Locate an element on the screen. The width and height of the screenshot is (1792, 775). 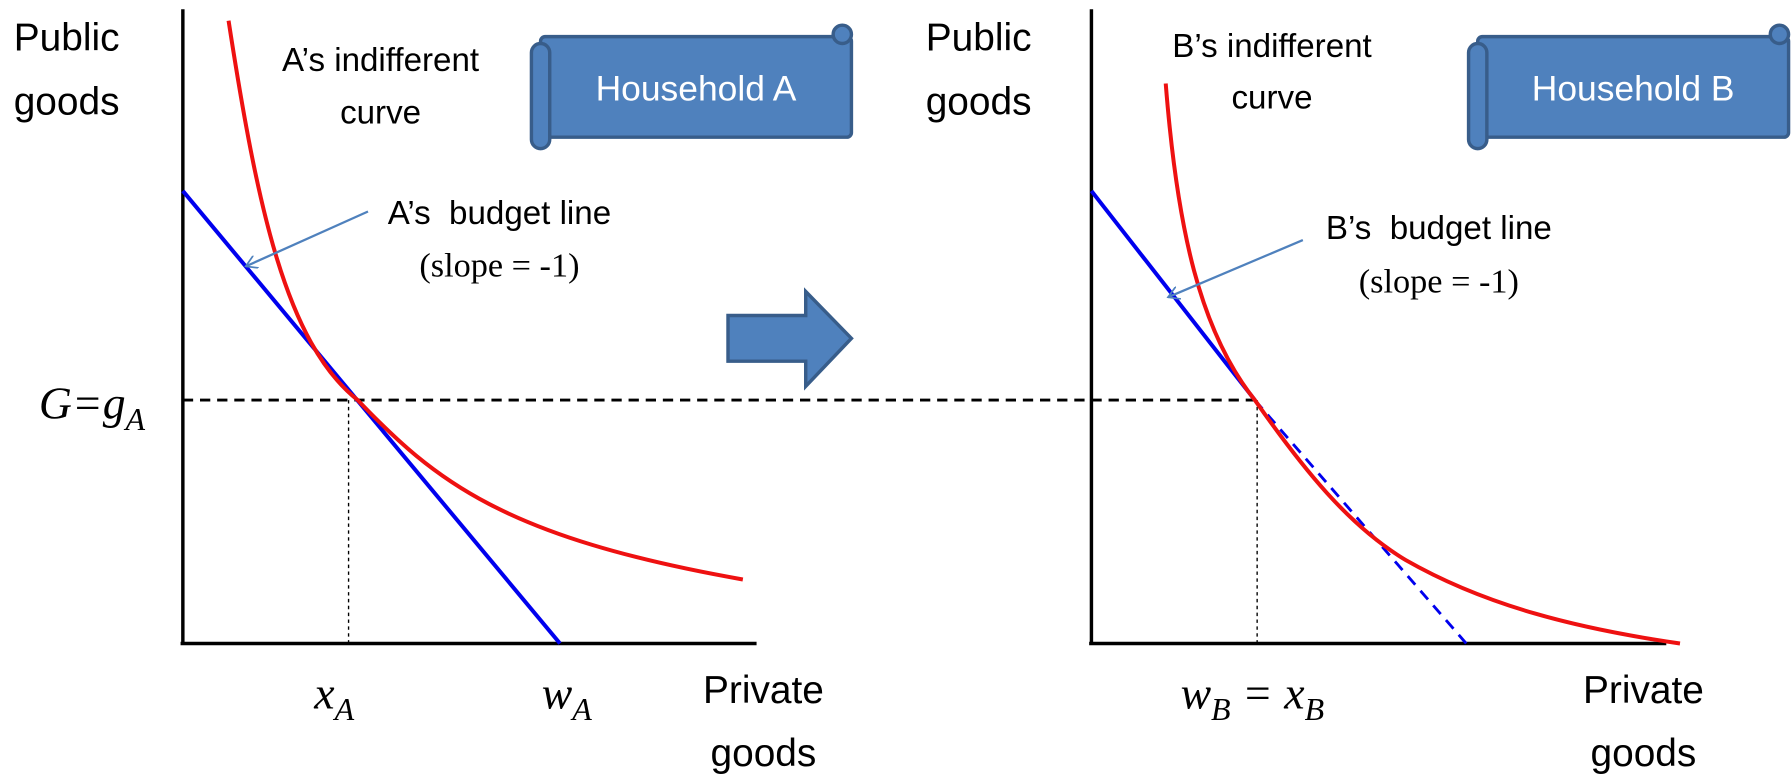
wx-label: wB = xB is located at coordinates (1253, 697).